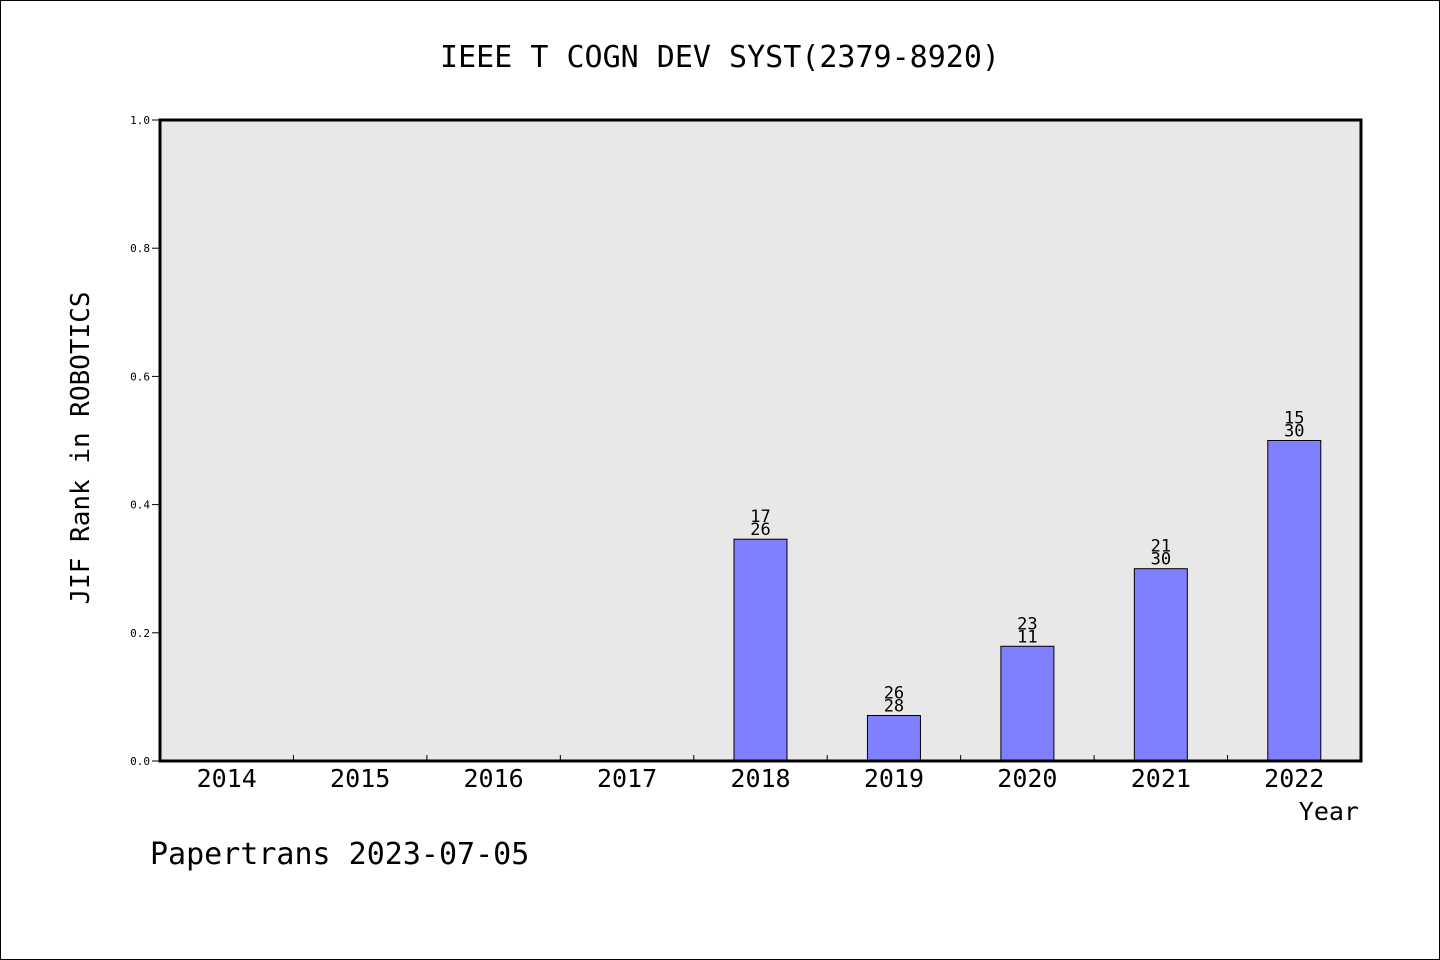 This screenshot has width=1440, height=960. Describe the element at coordinates (720, 57) in the screenshot. I see `chart-title: IEEE T COGN DEV SYST(2379-8920)` at that location.